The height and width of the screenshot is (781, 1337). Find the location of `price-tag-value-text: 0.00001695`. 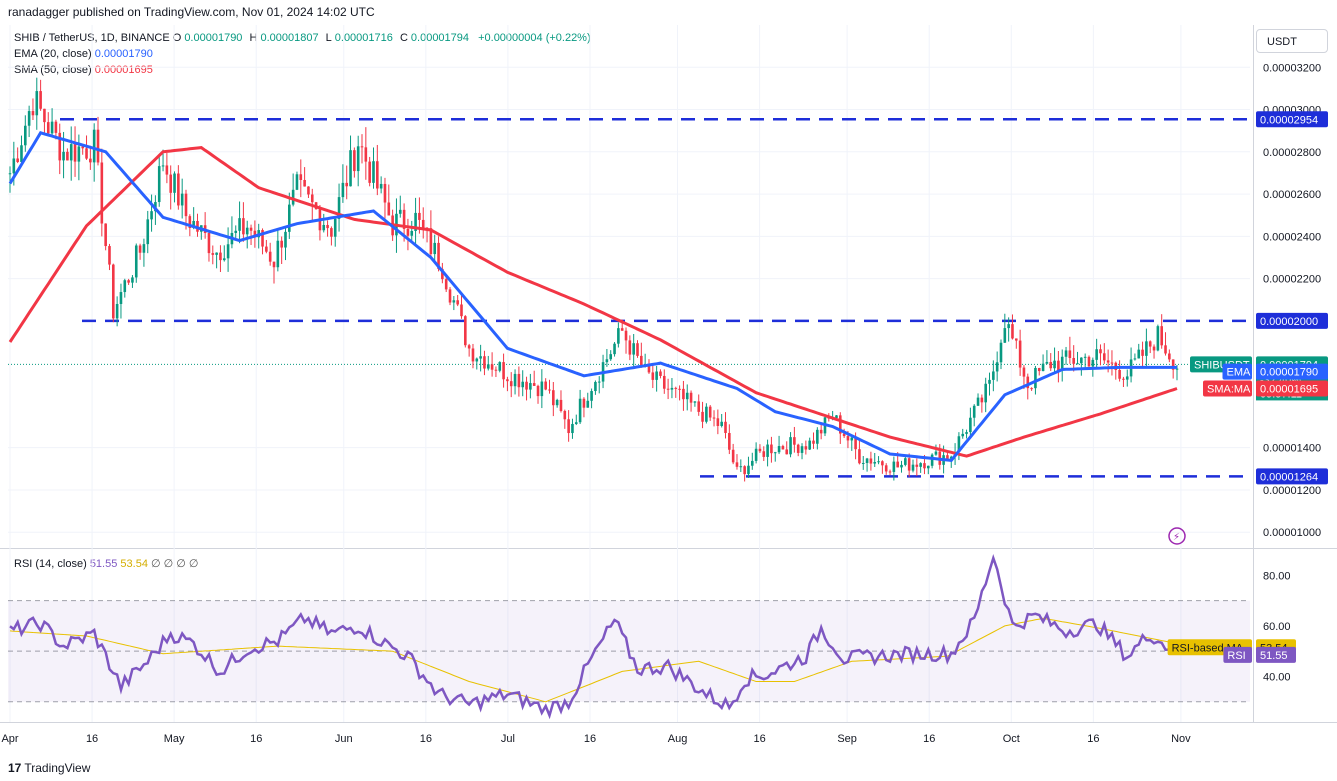

price-tag-value-text: 0.00001695 is located at coordinates (1289, 389).